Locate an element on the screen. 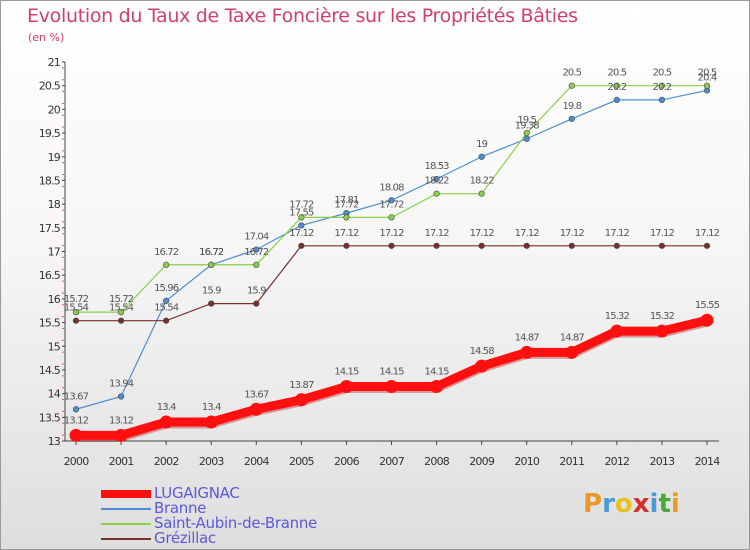 Image resolution: width=750 pixels, height=550 pixels. data-label: 17.81 is located at coordinates (346, 200).